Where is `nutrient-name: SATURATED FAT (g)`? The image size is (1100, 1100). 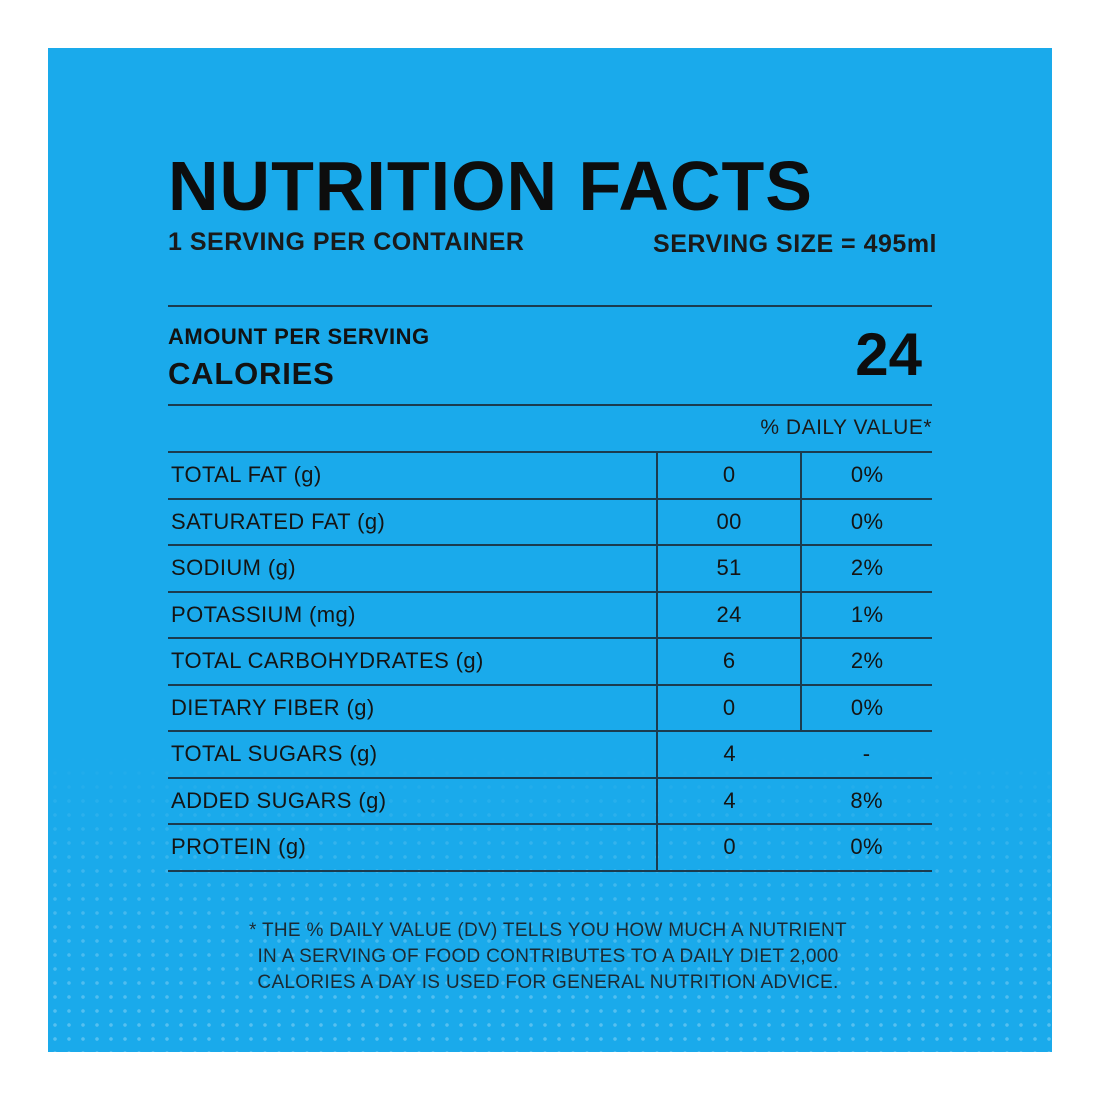
nutrient-name: SATURATED FAT (g) is located at coordinates (412, 521).